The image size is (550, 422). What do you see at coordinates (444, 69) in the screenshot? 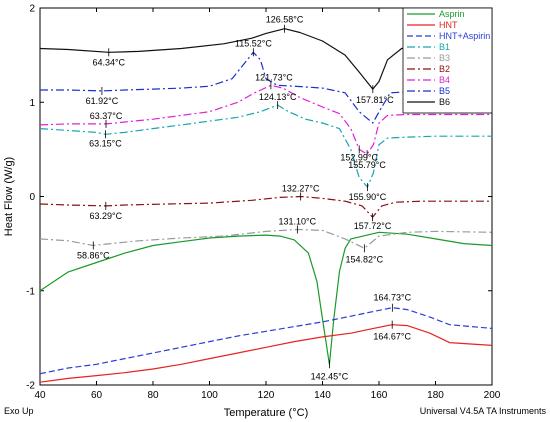
I see `legend-label: B2` at bounding box center [444, 69].